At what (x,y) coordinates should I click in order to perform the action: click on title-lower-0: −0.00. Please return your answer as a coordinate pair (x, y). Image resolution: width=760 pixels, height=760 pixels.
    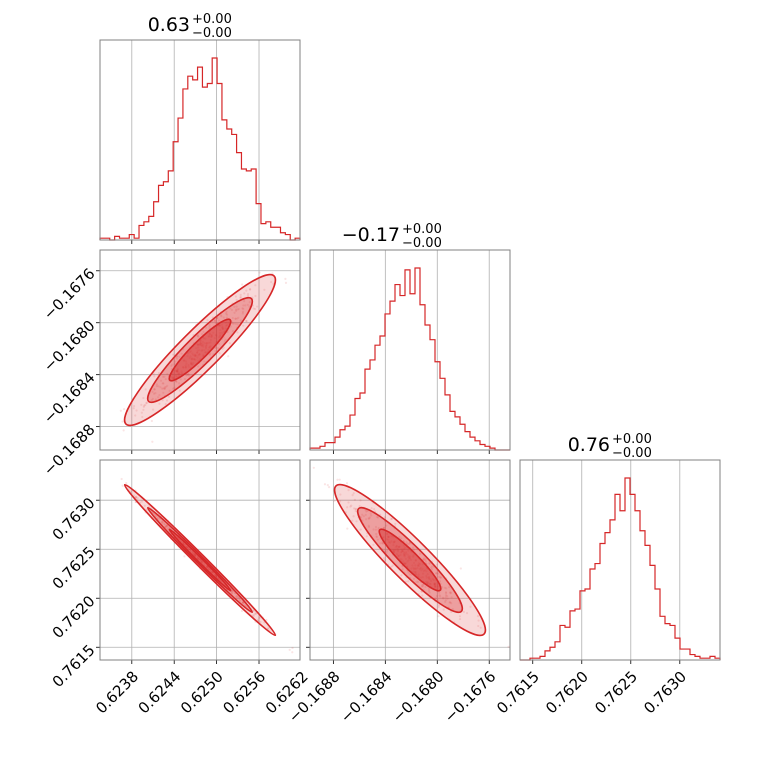
    Looking at the image, I should click on (212, 33).